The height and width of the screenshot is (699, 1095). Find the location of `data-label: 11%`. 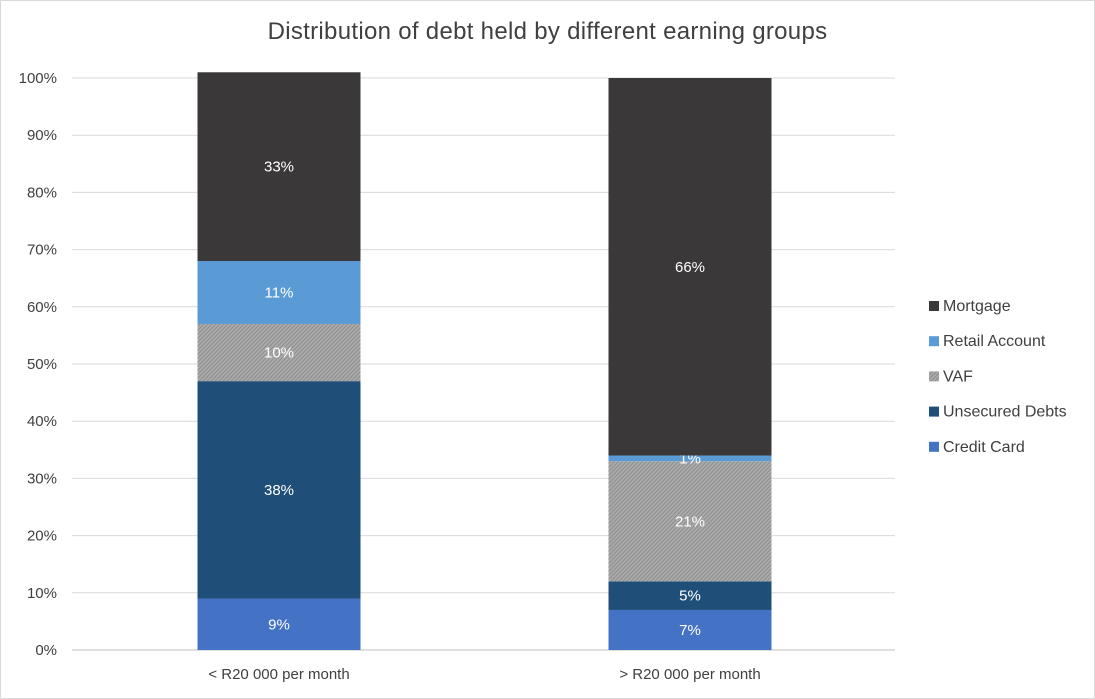

data-label: 11% is located at coordinates (279, 293).